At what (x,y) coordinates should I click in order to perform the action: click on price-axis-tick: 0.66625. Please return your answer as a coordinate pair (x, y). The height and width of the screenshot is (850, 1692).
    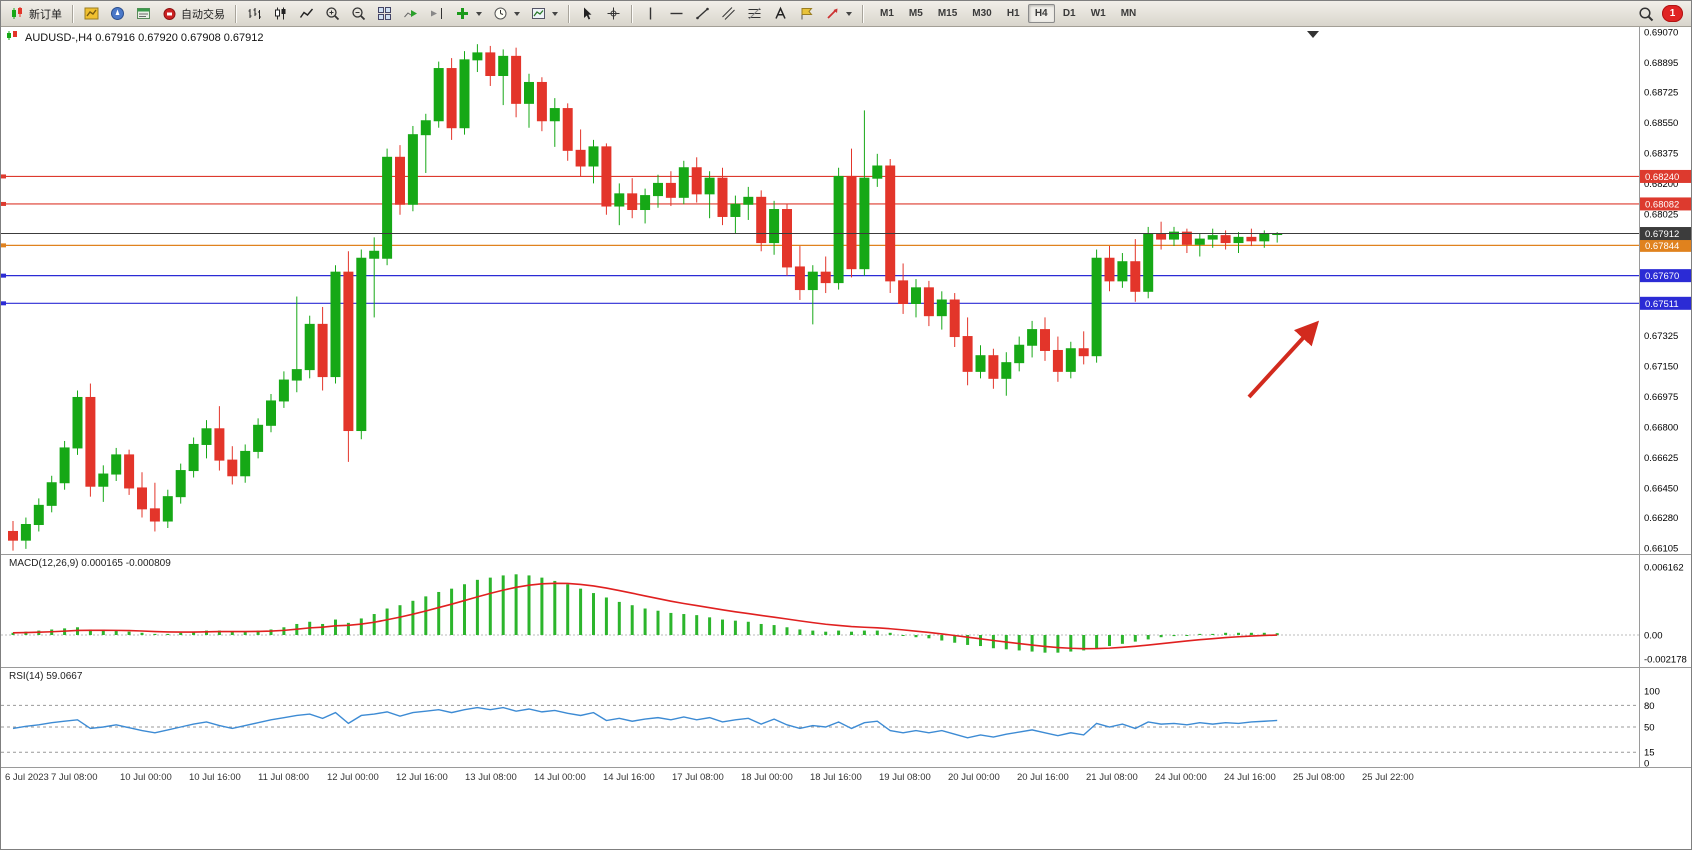
    Looking at the image, I should click on (1661, 458).